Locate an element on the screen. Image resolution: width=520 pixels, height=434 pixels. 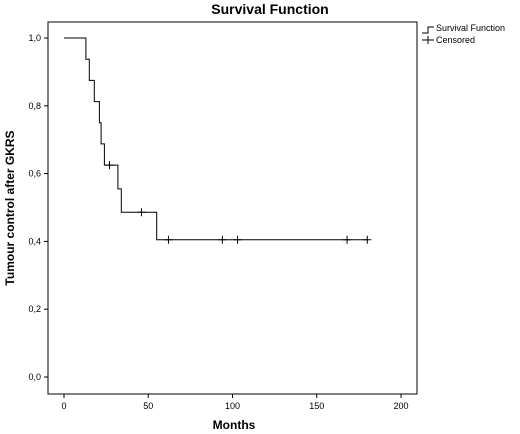
x-tick-label: 50 is located at coordinates (148, 406).